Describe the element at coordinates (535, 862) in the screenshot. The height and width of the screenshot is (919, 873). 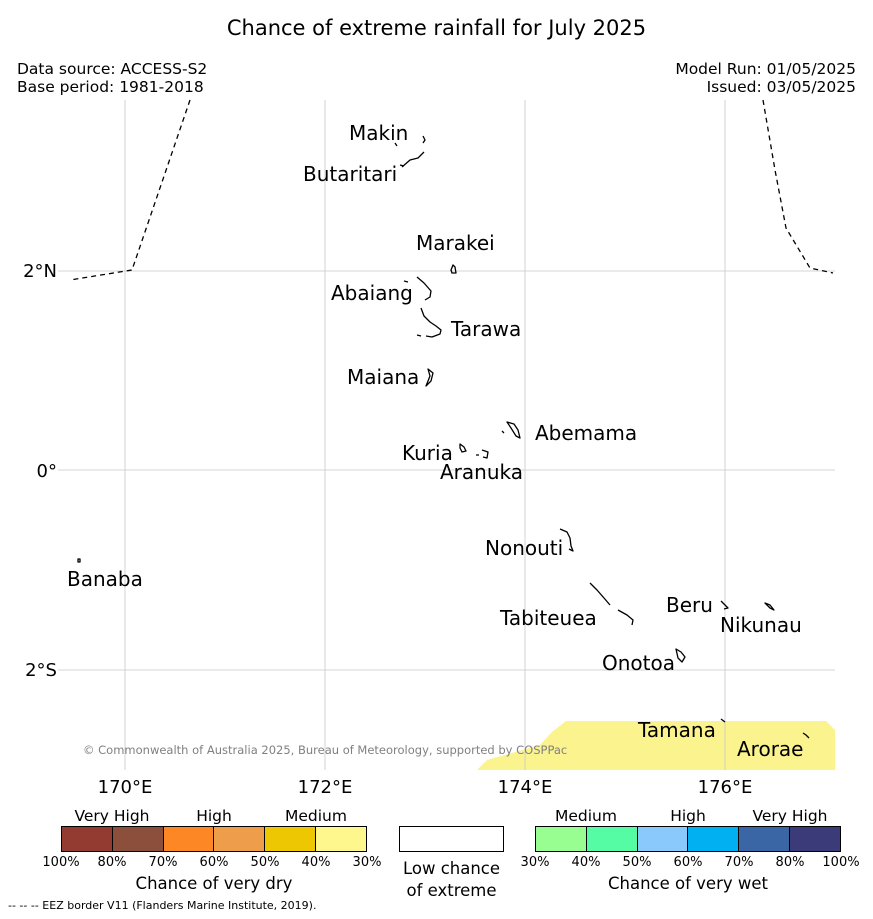
I see `wet-tick-0: 30%` at that location.